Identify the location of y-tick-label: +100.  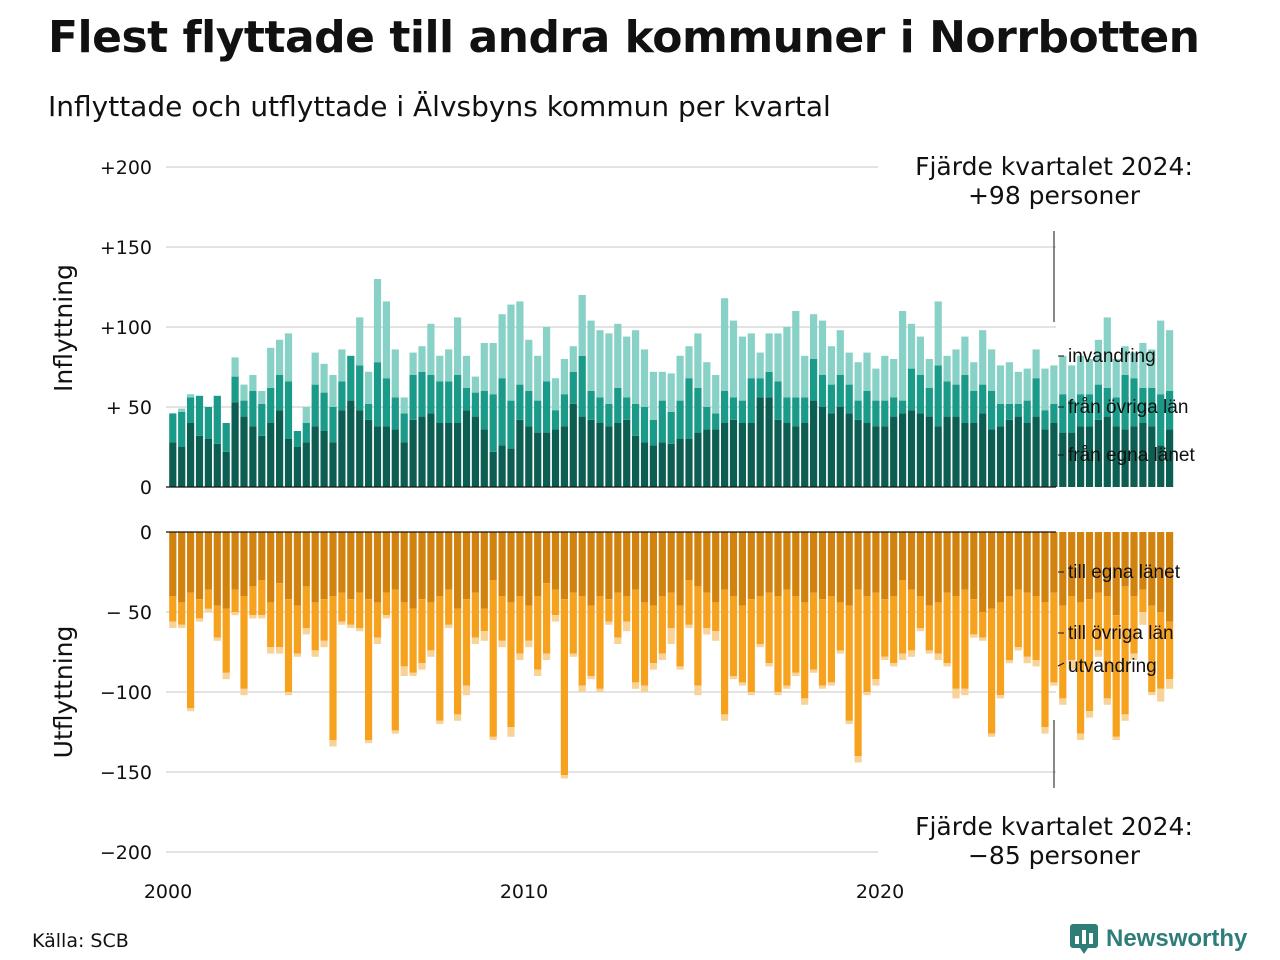
(126, 328).